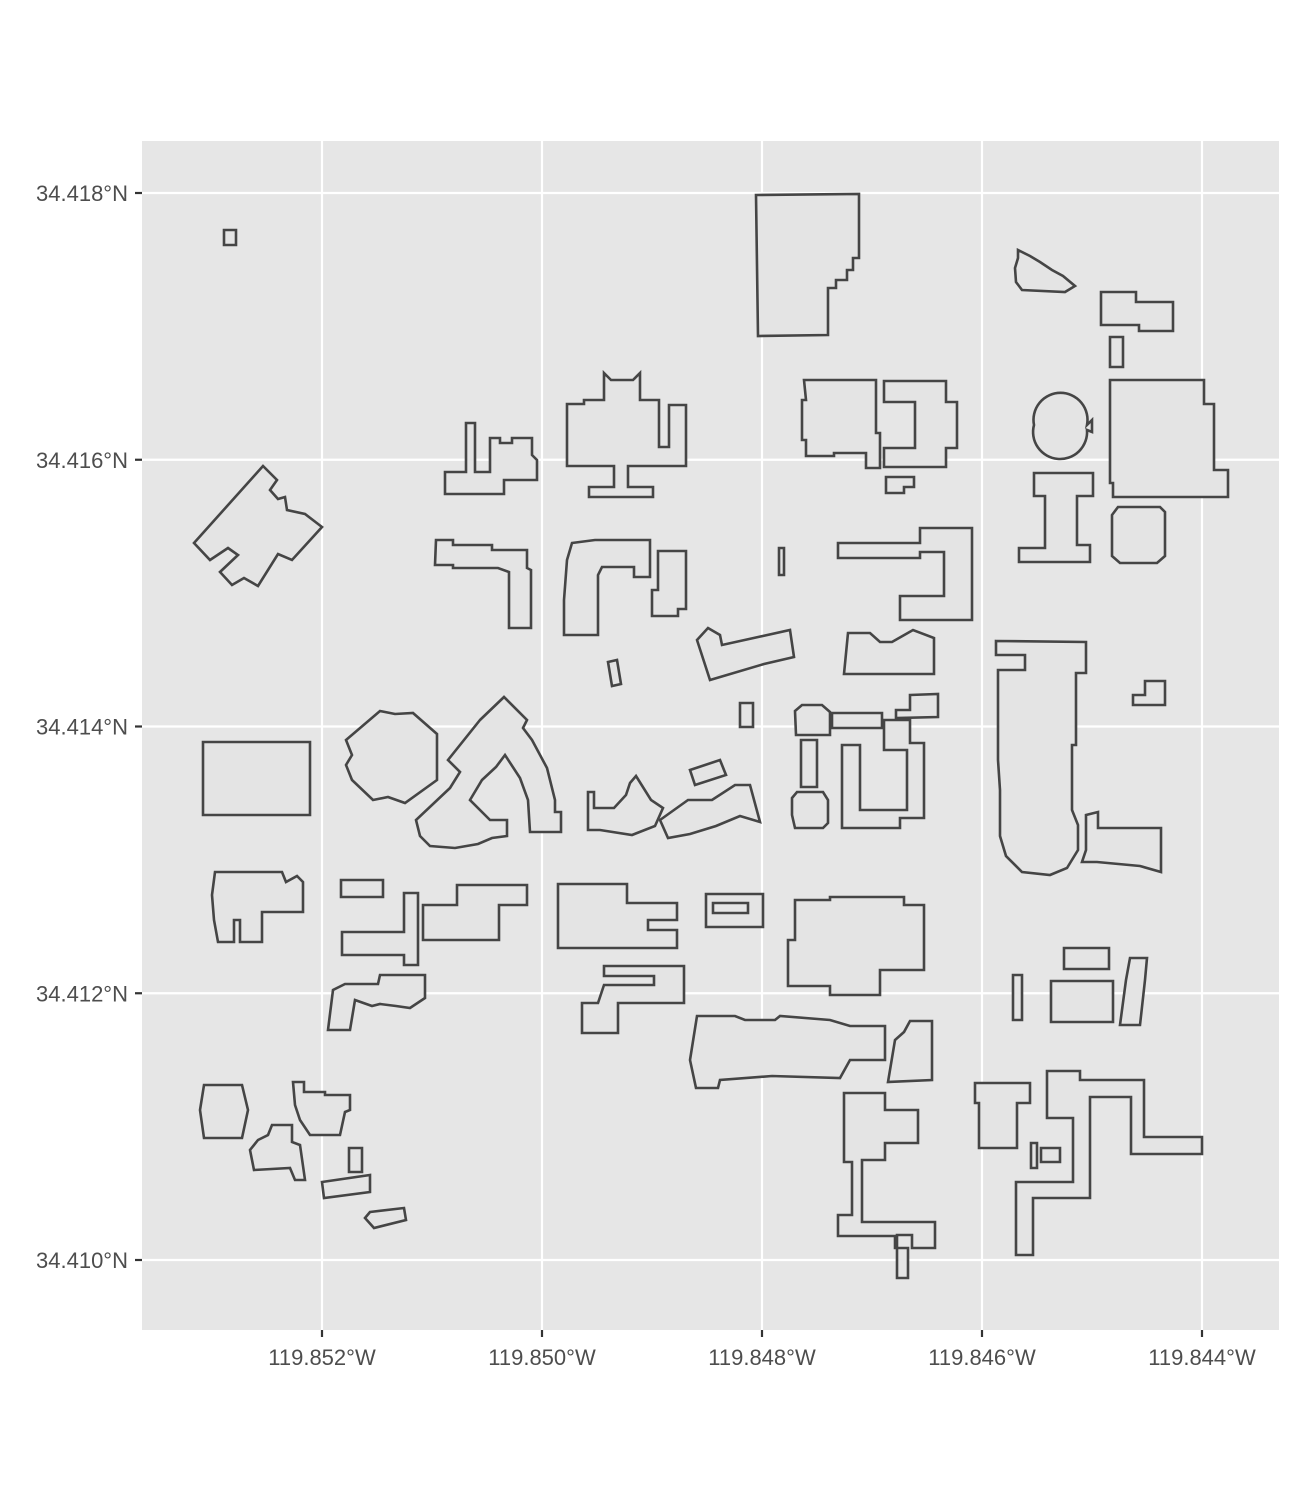  What do you see at coordinates (82, 1260) in the screenshot?
I see `y-tick-label: 34.410°N` at bounding box center [82, 1260].